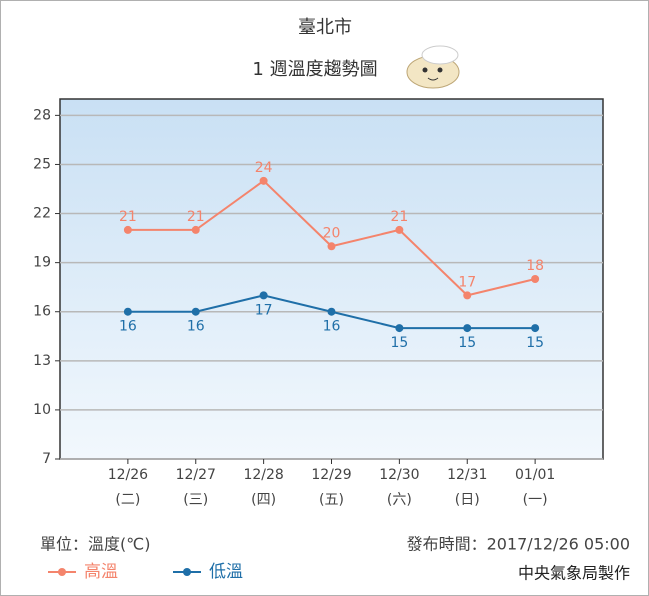 The image size is (649, 596). What do you see at coordinates (264, 168) in the screenshot?
I see `data-label: 24` at bounding box center [264, 168].